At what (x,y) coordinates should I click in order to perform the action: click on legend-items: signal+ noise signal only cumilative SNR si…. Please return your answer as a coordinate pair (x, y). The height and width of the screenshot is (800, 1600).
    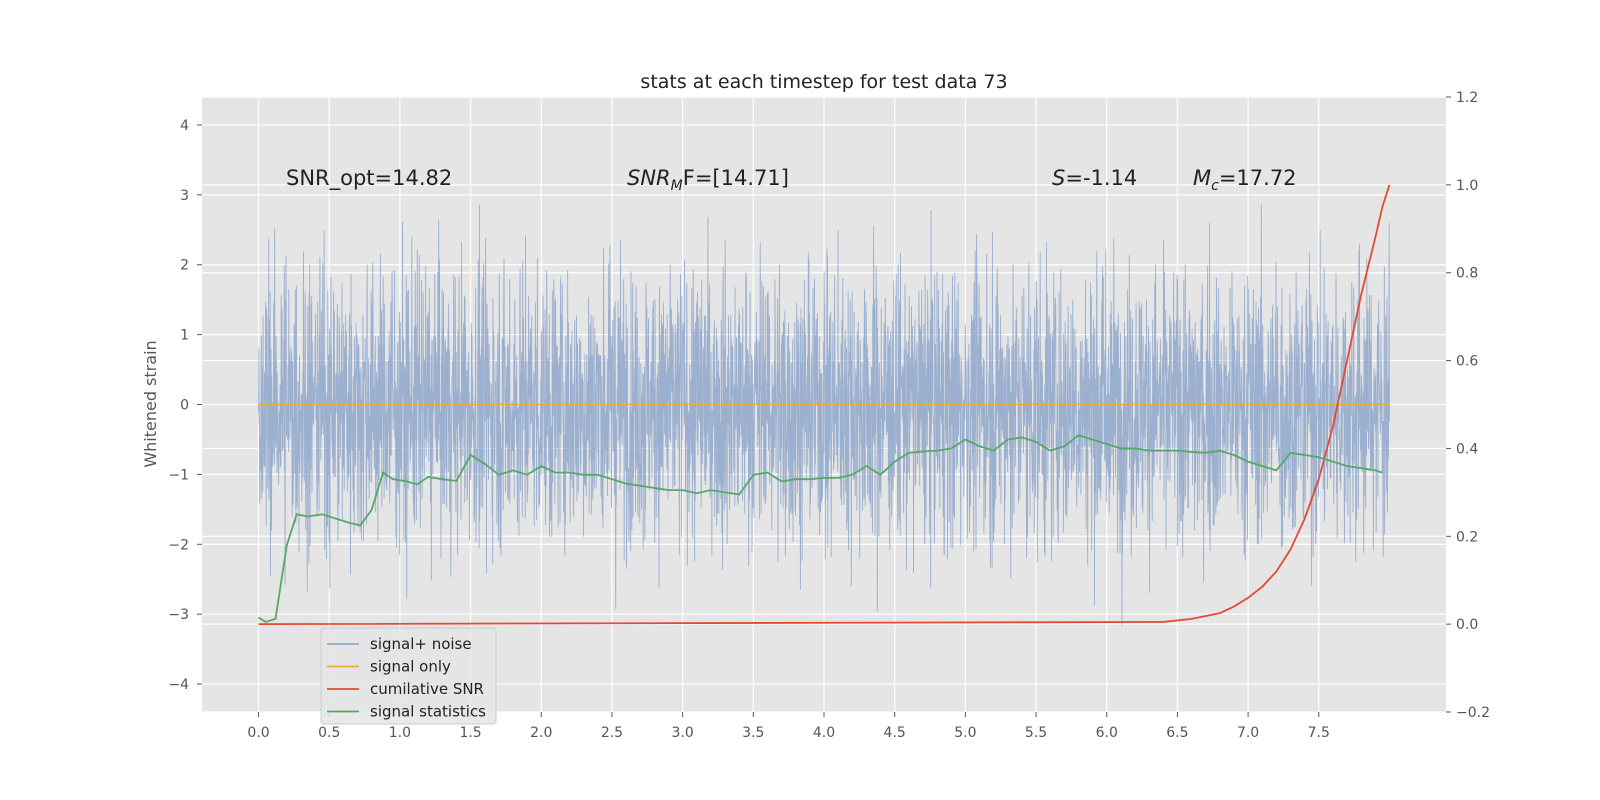
    Looking at the image, I should click on (406, 678).